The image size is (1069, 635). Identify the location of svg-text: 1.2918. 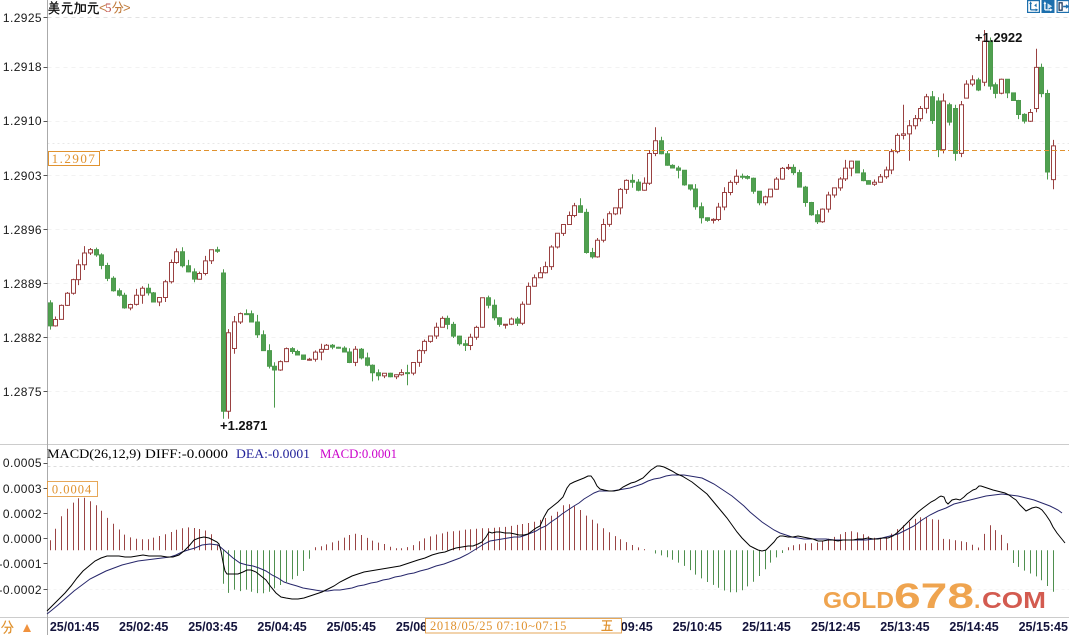
(22, 67).